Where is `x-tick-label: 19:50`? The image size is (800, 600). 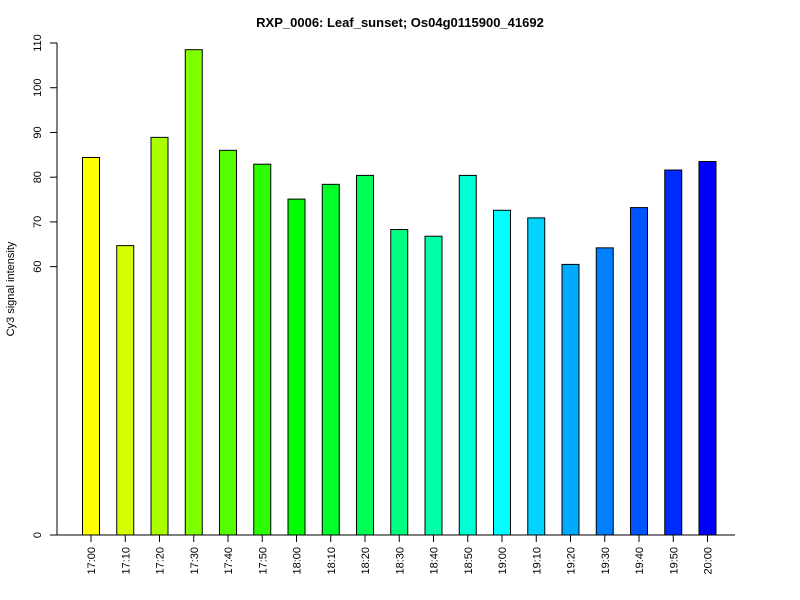 x-tick-label: 19:50 is located at coordinates (674, 561).